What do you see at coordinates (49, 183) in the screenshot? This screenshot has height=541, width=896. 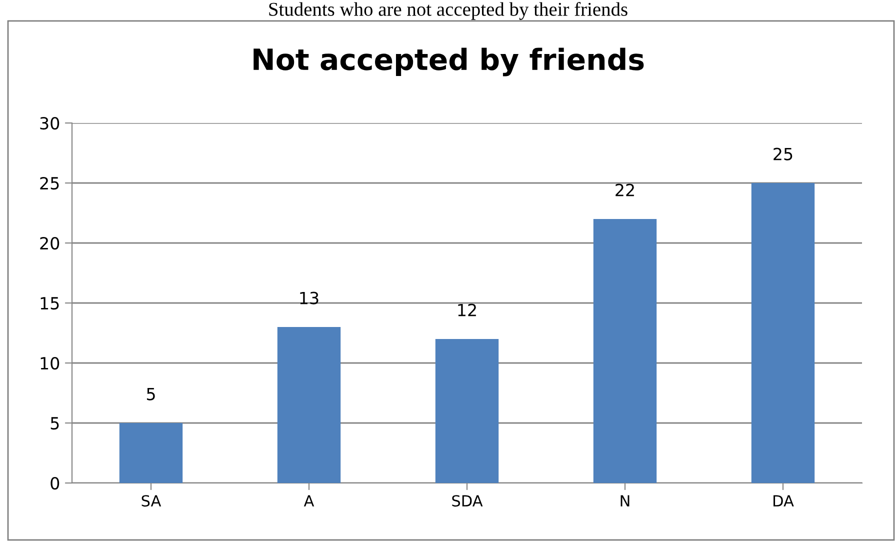 I see `y-tick-label: 25` at bounding box center [49, 183].